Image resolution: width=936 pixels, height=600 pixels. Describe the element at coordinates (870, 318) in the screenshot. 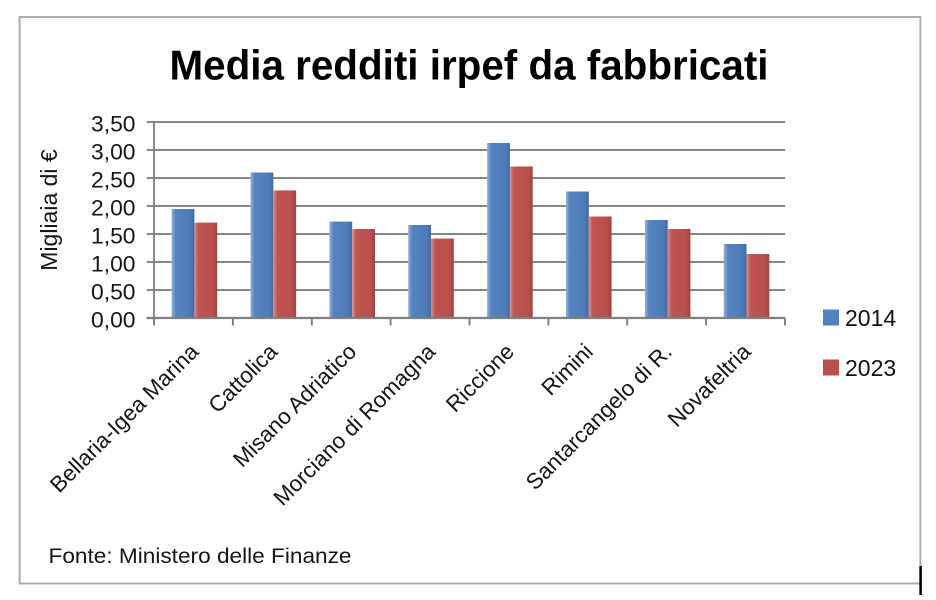

I see `svg-text: 2014` at that location.